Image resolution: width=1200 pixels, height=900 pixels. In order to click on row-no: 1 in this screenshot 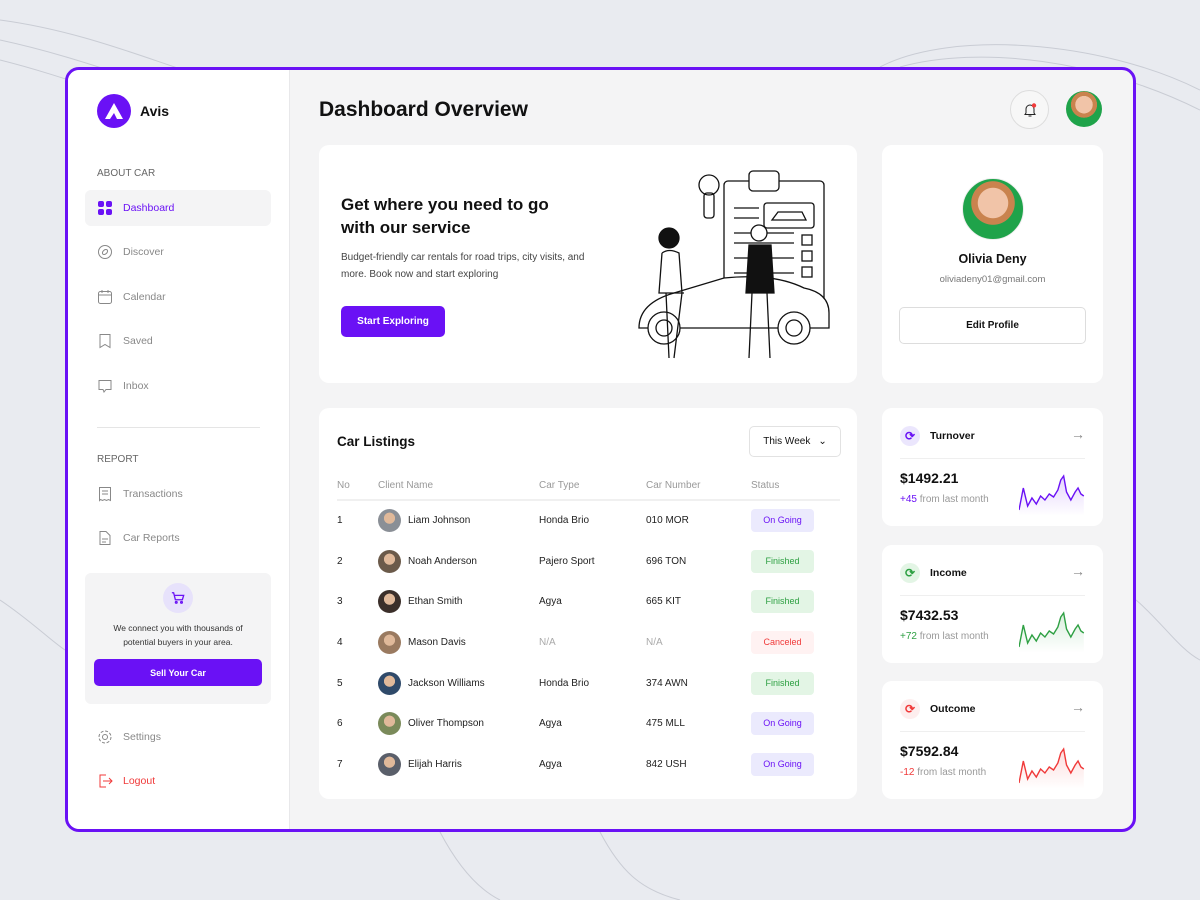, I will do `click(340, 521)`.